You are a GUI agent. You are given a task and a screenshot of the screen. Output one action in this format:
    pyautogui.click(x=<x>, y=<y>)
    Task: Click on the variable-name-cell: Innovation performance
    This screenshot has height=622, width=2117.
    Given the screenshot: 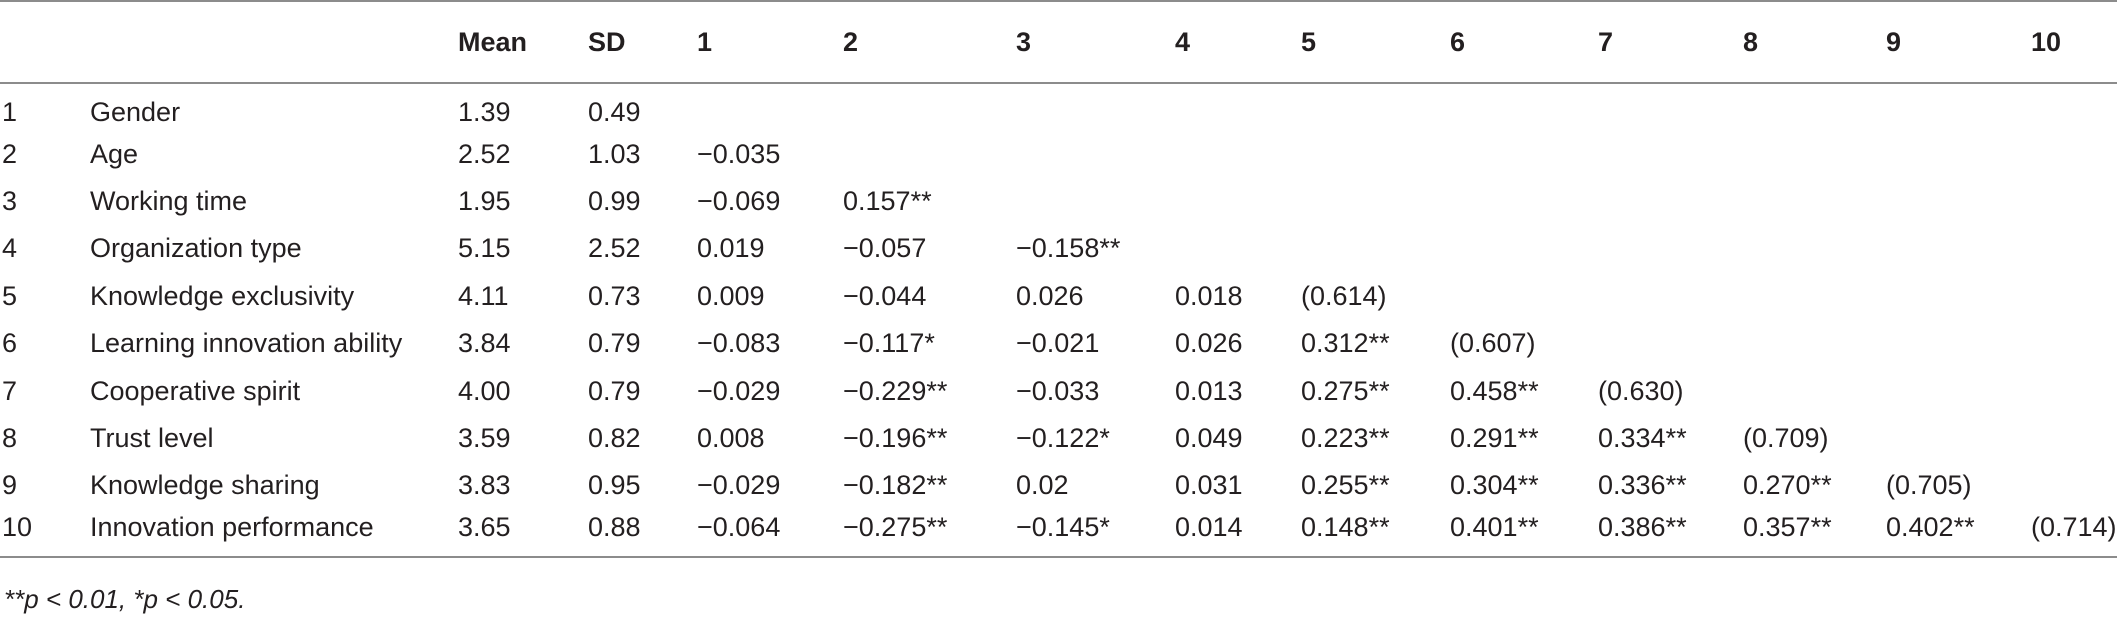 What is the action you would take?
    pyautogui.click(x=257, y=533)
    